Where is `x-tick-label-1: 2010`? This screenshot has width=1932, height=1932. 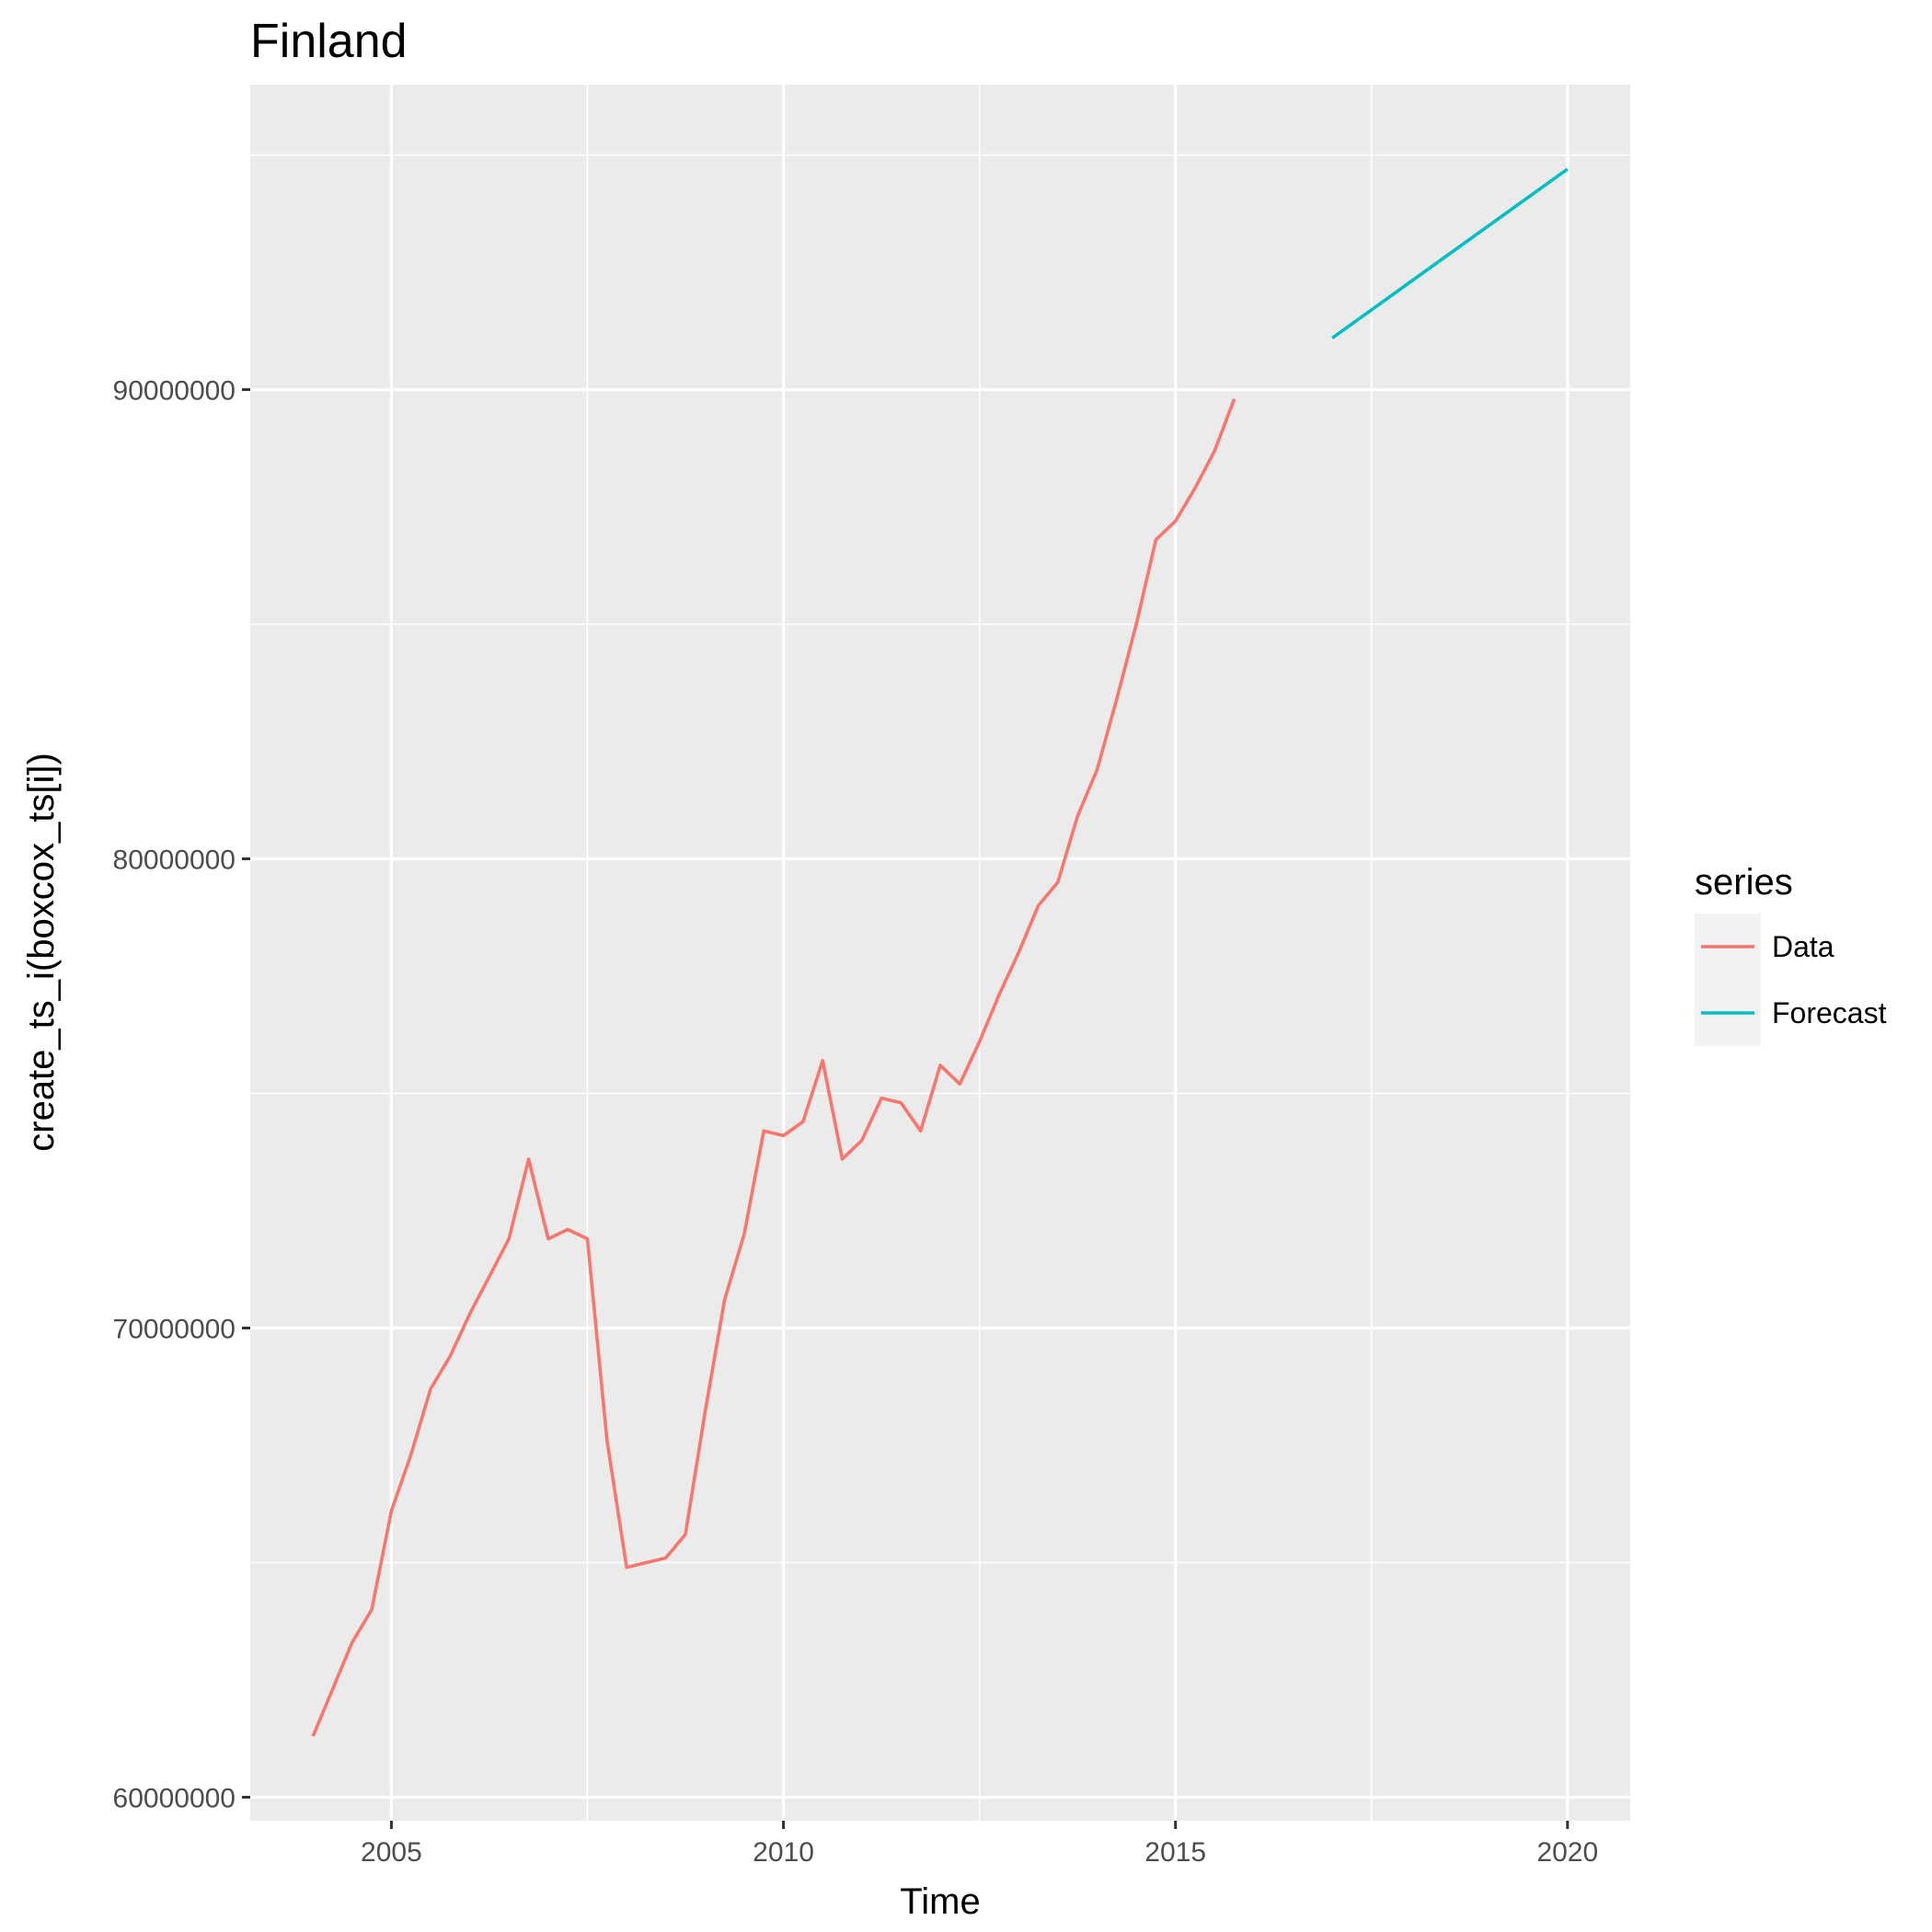 x-tick-label-1: 2010 is located at coordinates (783, 1852).